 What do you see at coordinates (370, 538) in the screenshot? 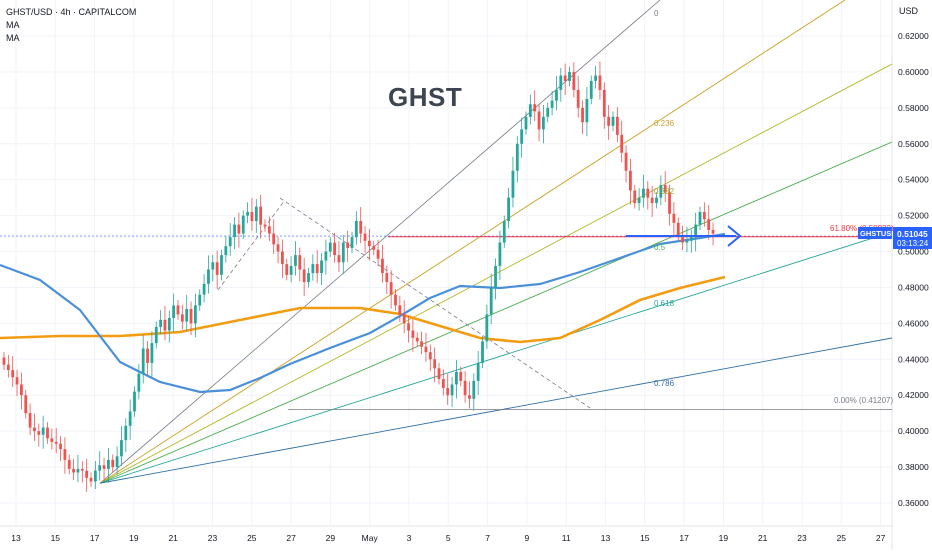
I see `x-tick-label: May` at bounding box center [370, 538].